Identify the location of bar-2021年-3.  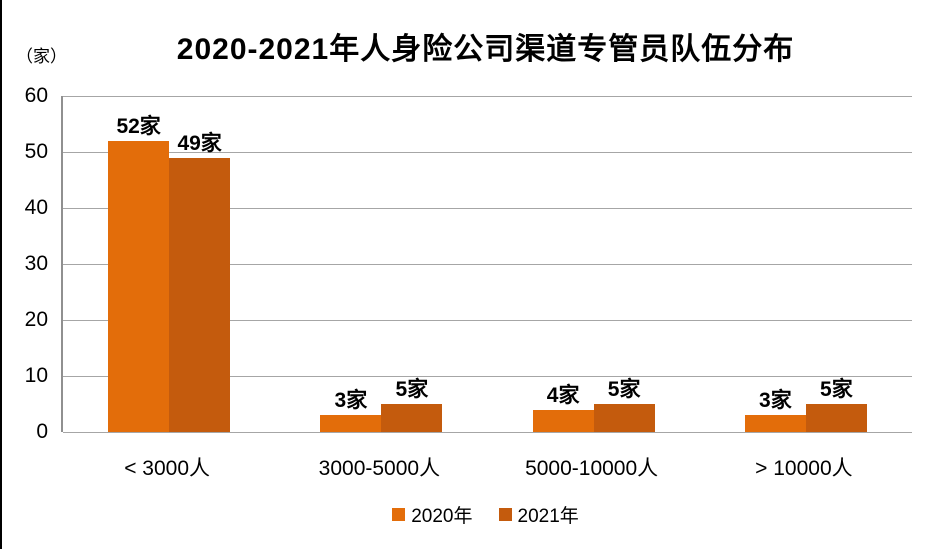
(836, 418).